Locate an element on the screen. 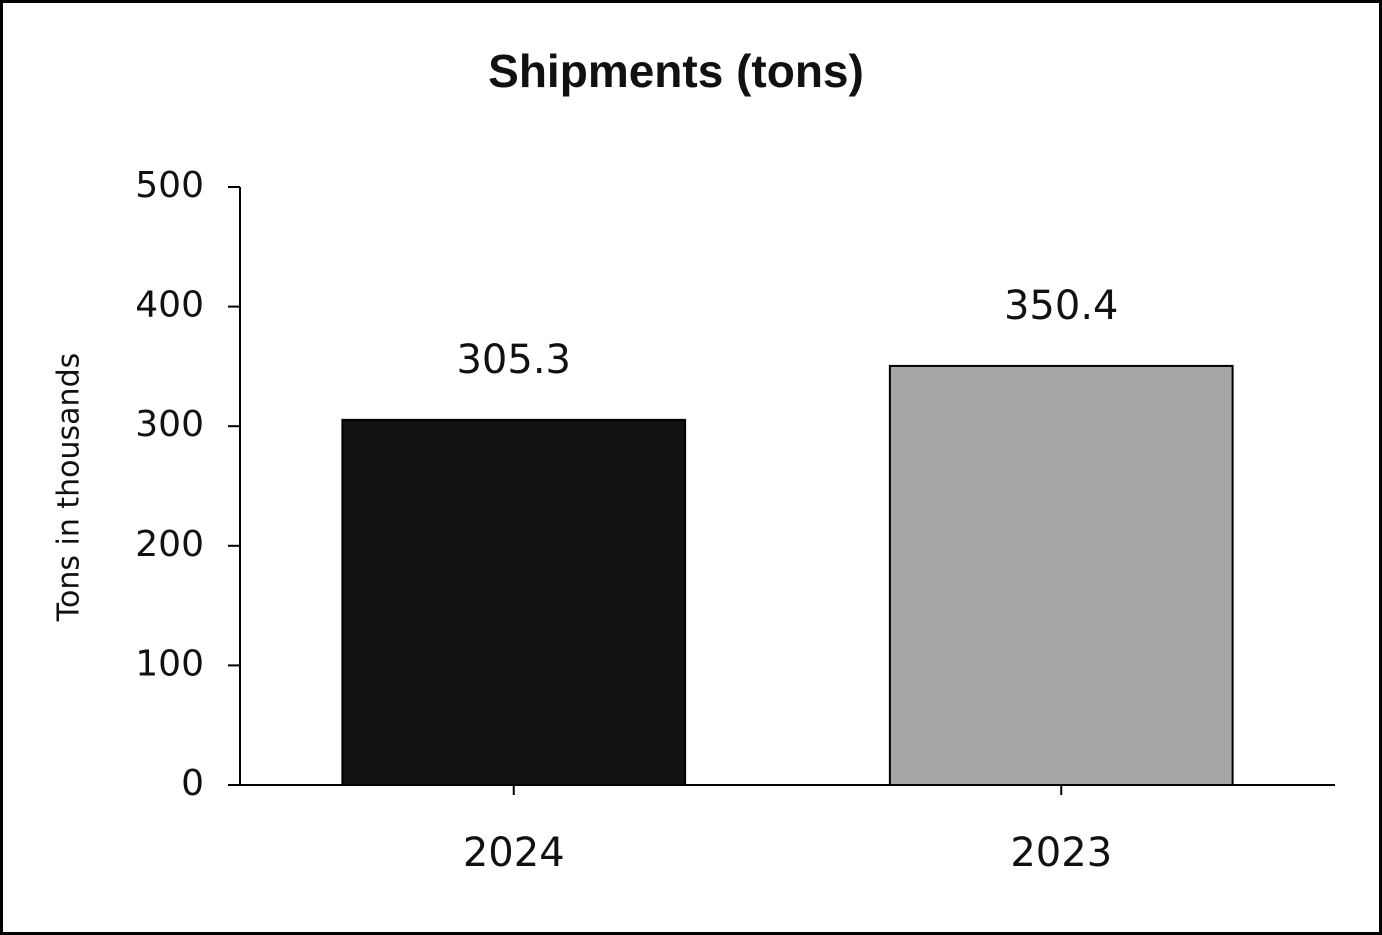  y-axis-label: Tons in thousands is located at coordinates (69, 488).